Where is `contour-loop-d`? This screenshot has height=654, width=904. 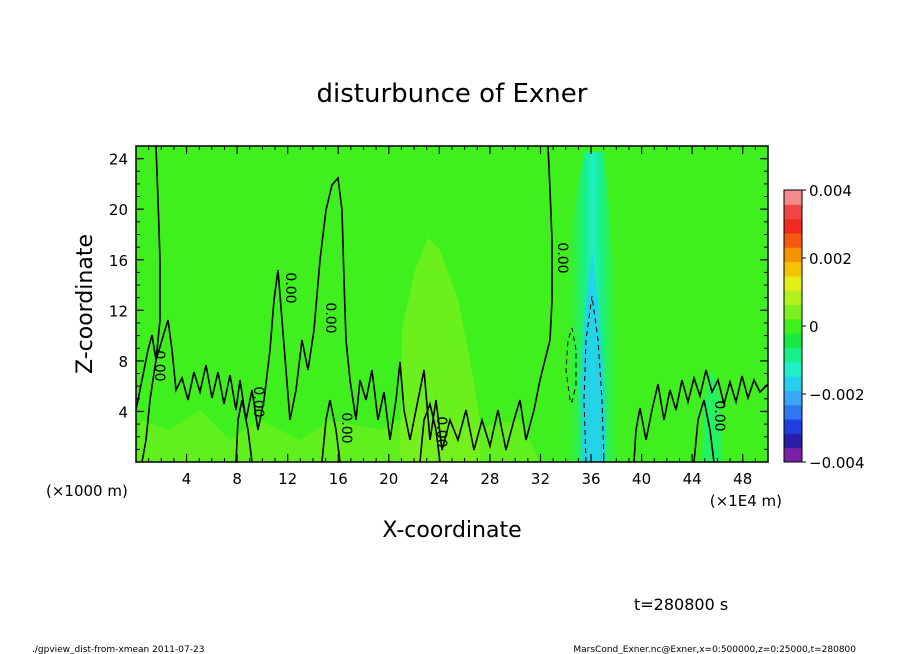 contour-loop-d is located at coordinates (704, 430).